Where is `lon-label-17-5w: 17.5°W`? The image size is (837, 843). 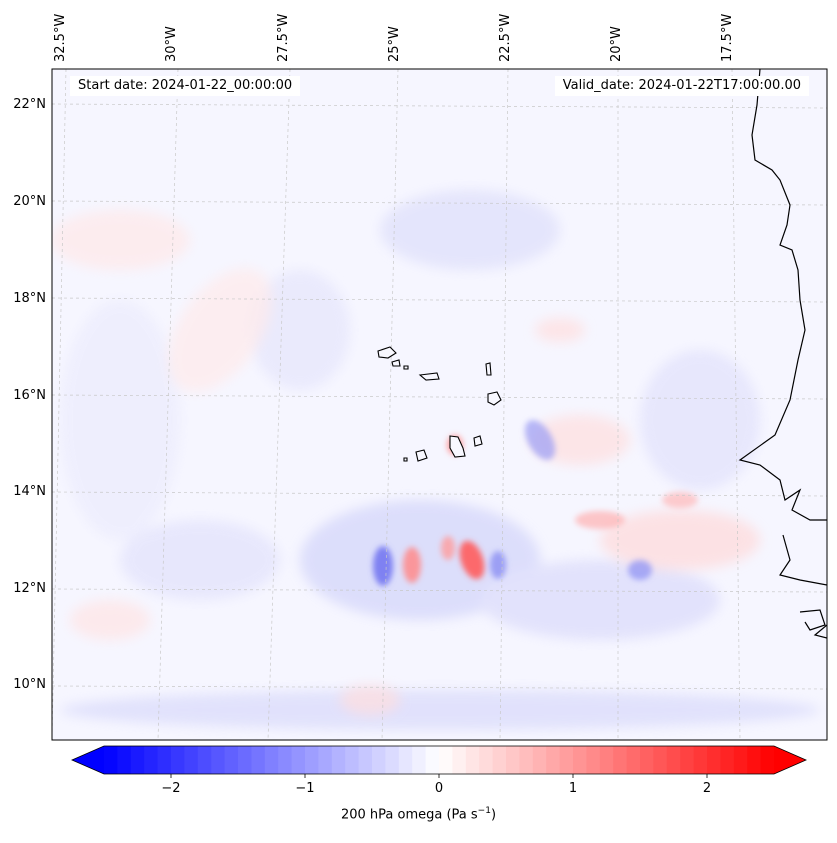 lon-label-17-5w: 17.5°W is located at coordinates (727, 37).